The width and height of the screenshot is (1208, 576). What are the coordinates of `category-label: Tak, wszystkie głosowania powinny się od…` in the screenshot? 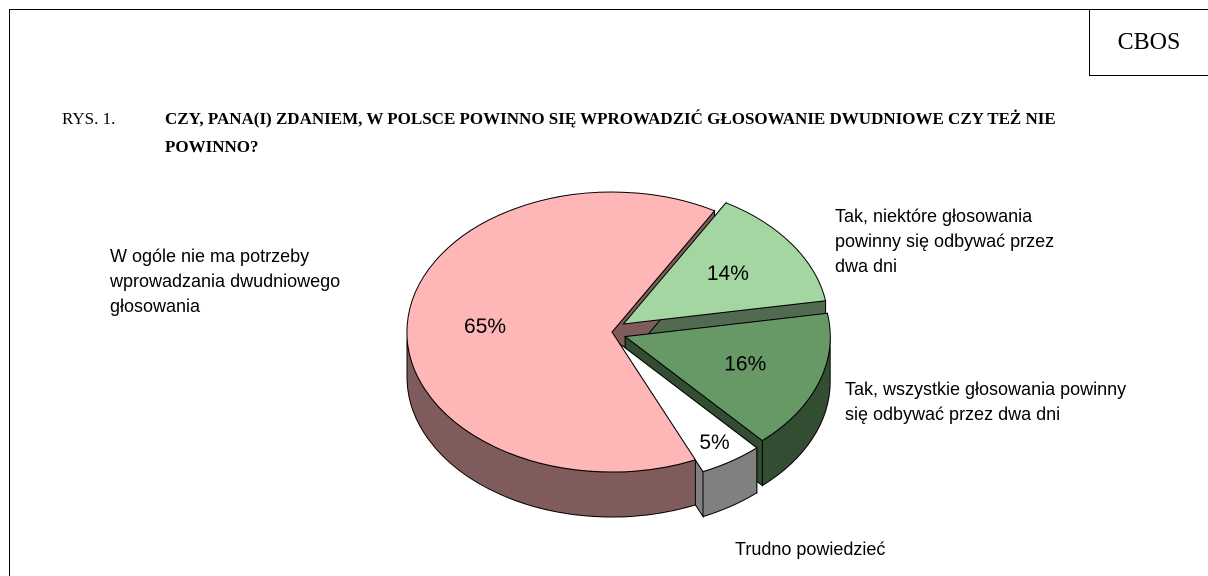 It's located at (986, 401).